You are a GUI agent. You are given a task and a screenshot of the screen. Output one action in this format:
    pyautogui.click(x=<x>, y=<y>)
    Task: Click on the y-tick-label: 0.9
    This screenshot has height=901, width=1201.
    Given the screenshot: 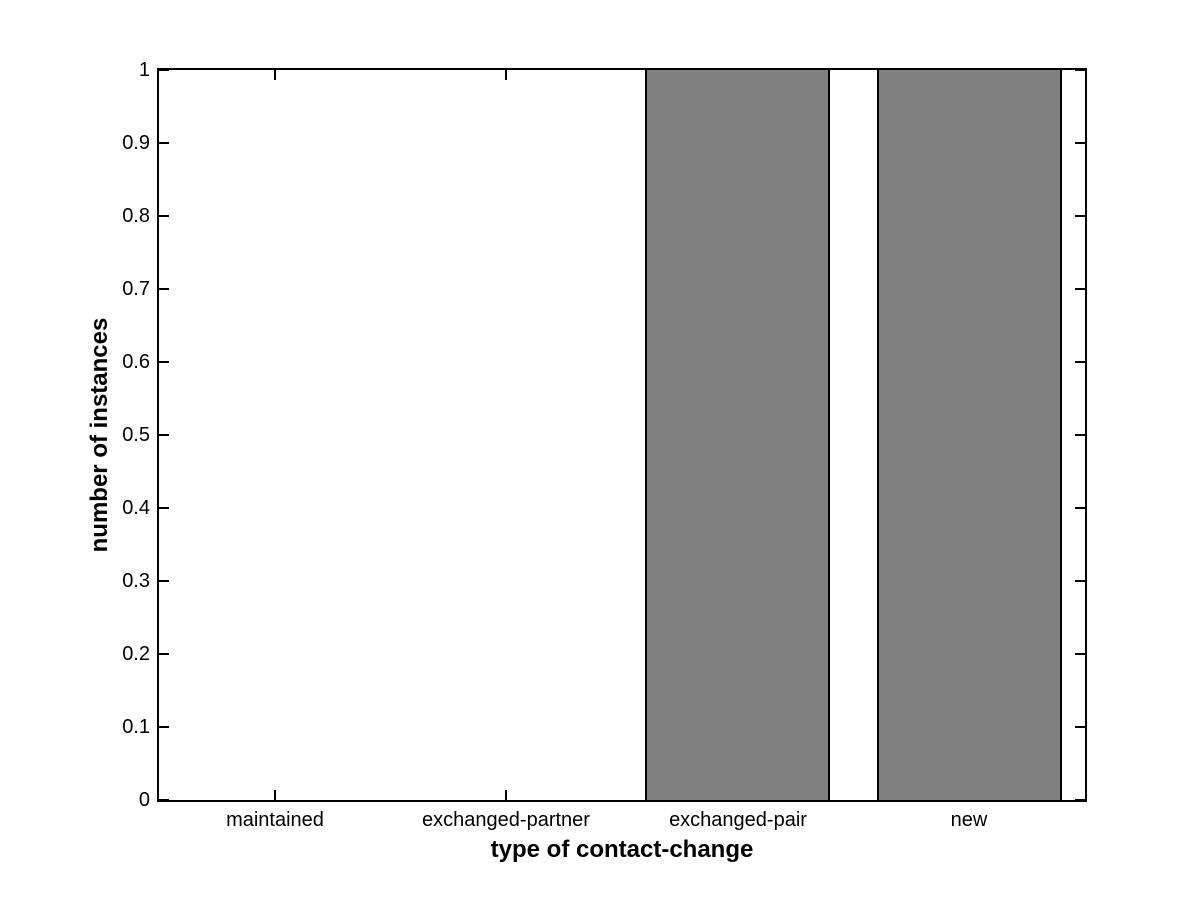 What is the action you would take?
    pyautogui.click(x=136, y=143)
    